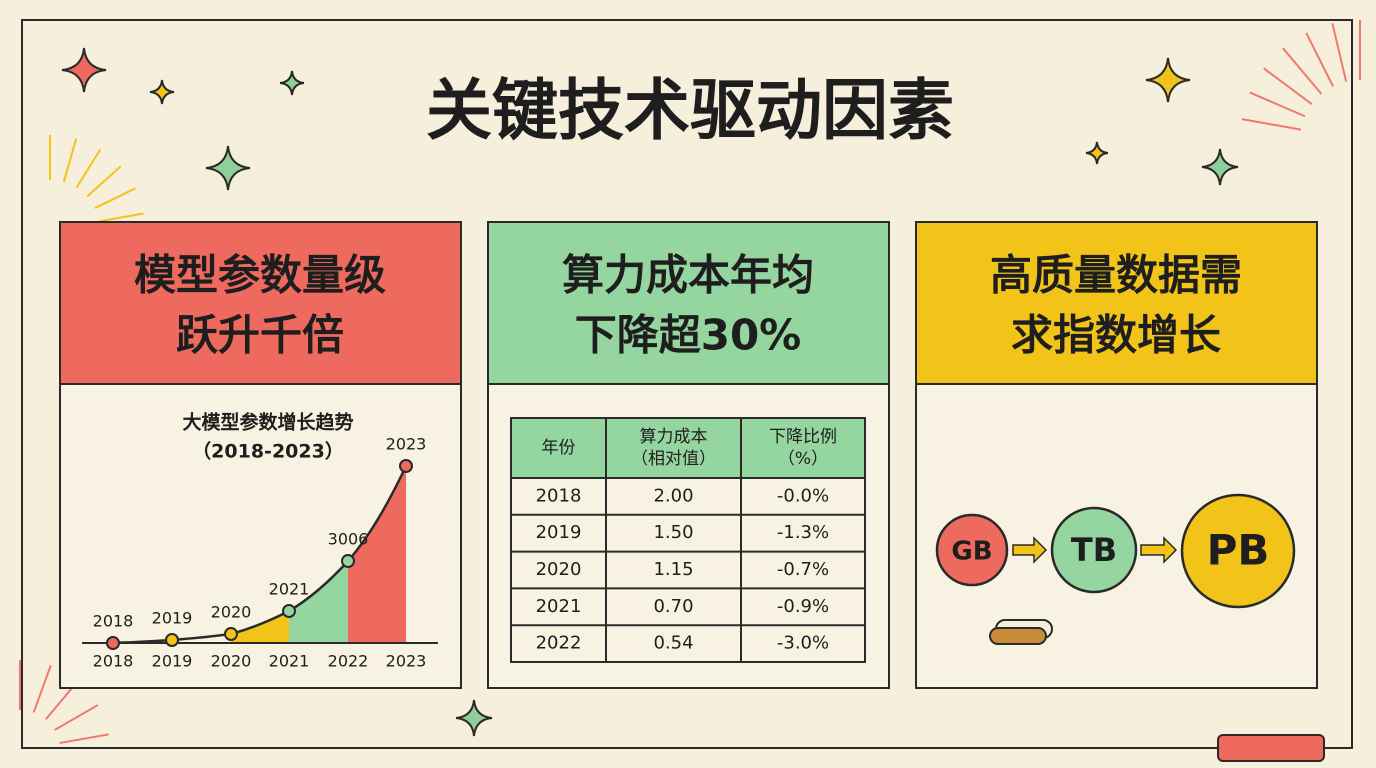 Image resolution: width=1376 pixels, height=768 pixels. I want to click on table-header-cell: 算力成本, so click(674, 437).